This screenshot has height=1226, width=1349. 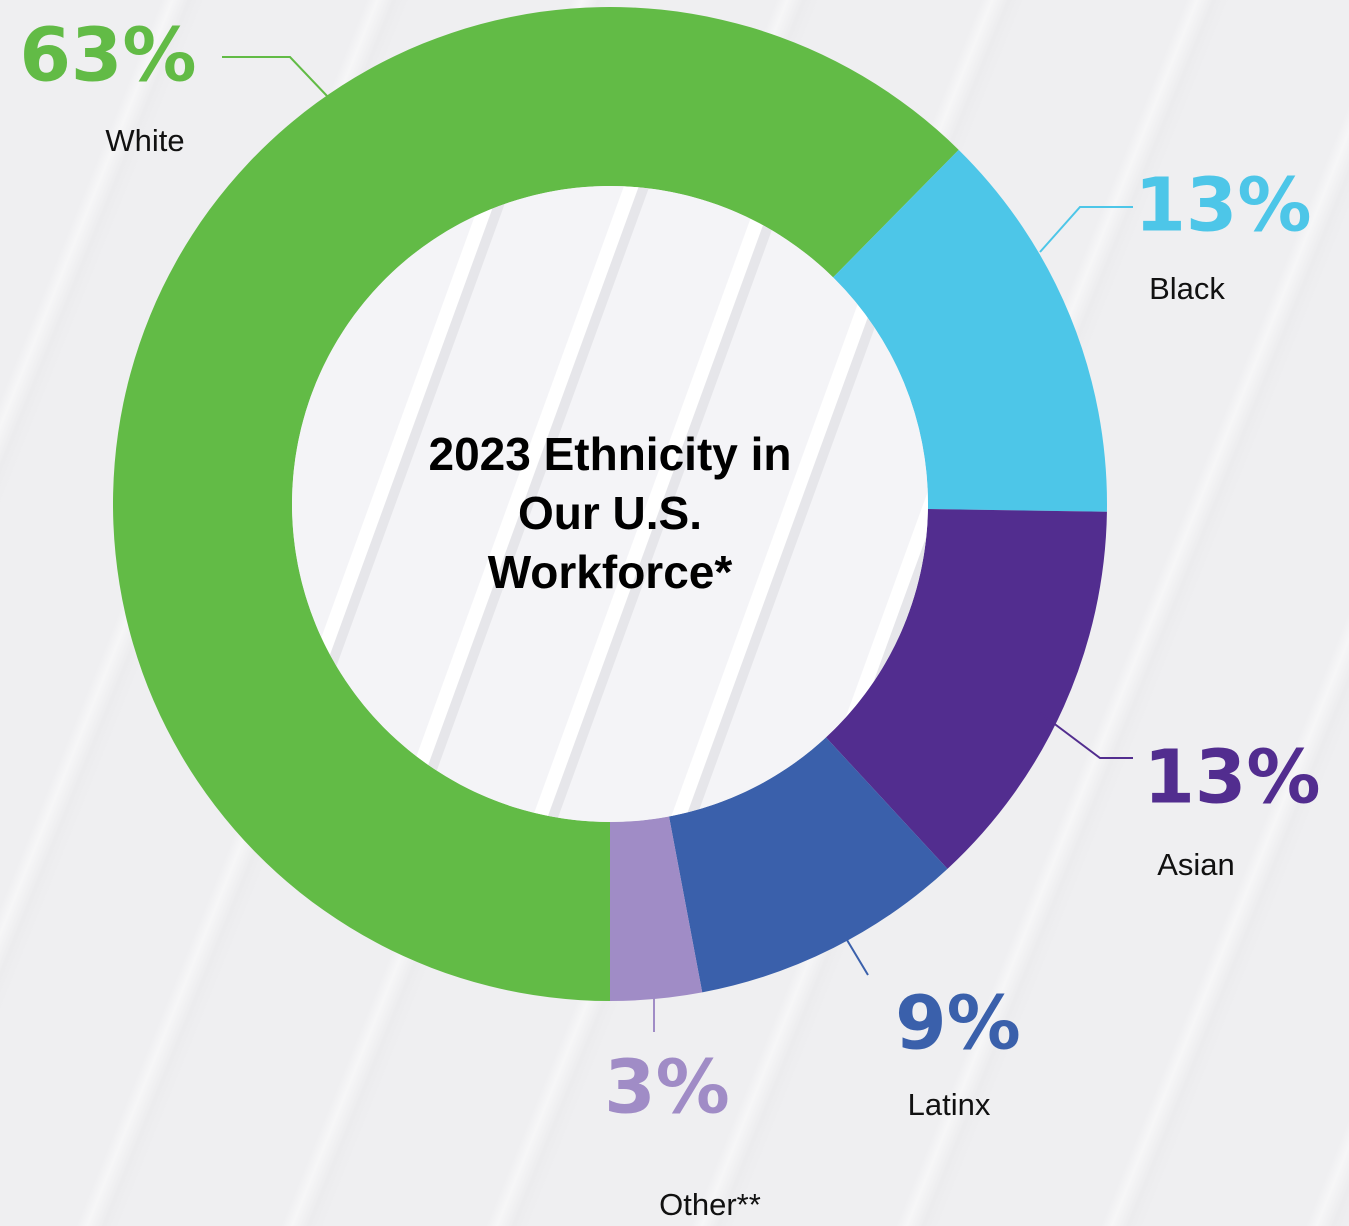 I want to click on value-label: 63%, so click(x=107, y=56).